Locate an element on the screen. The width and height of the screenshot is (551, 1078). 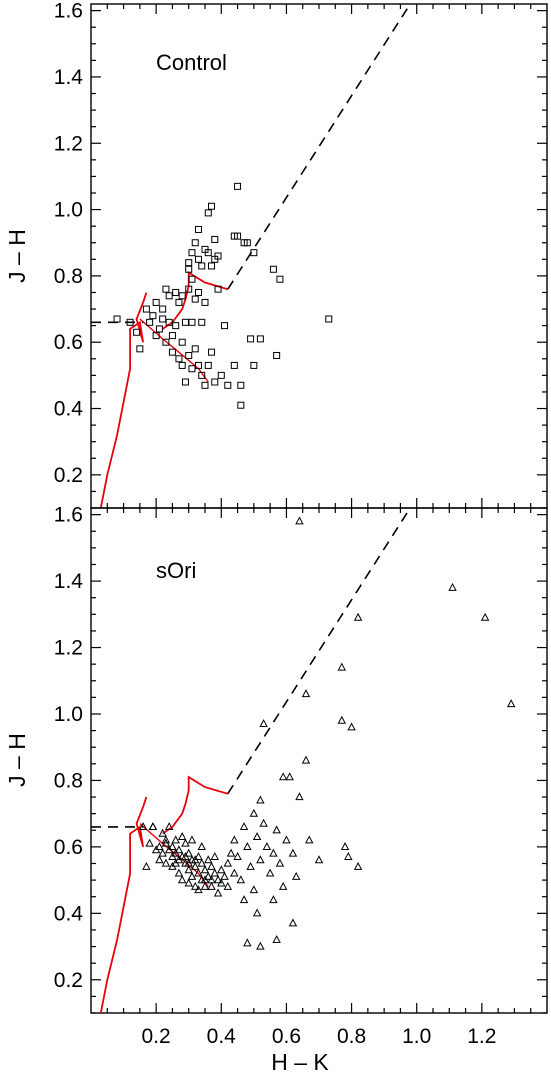
panel-control-ytick-label: 0.8 is located at coordinates (68, 276).